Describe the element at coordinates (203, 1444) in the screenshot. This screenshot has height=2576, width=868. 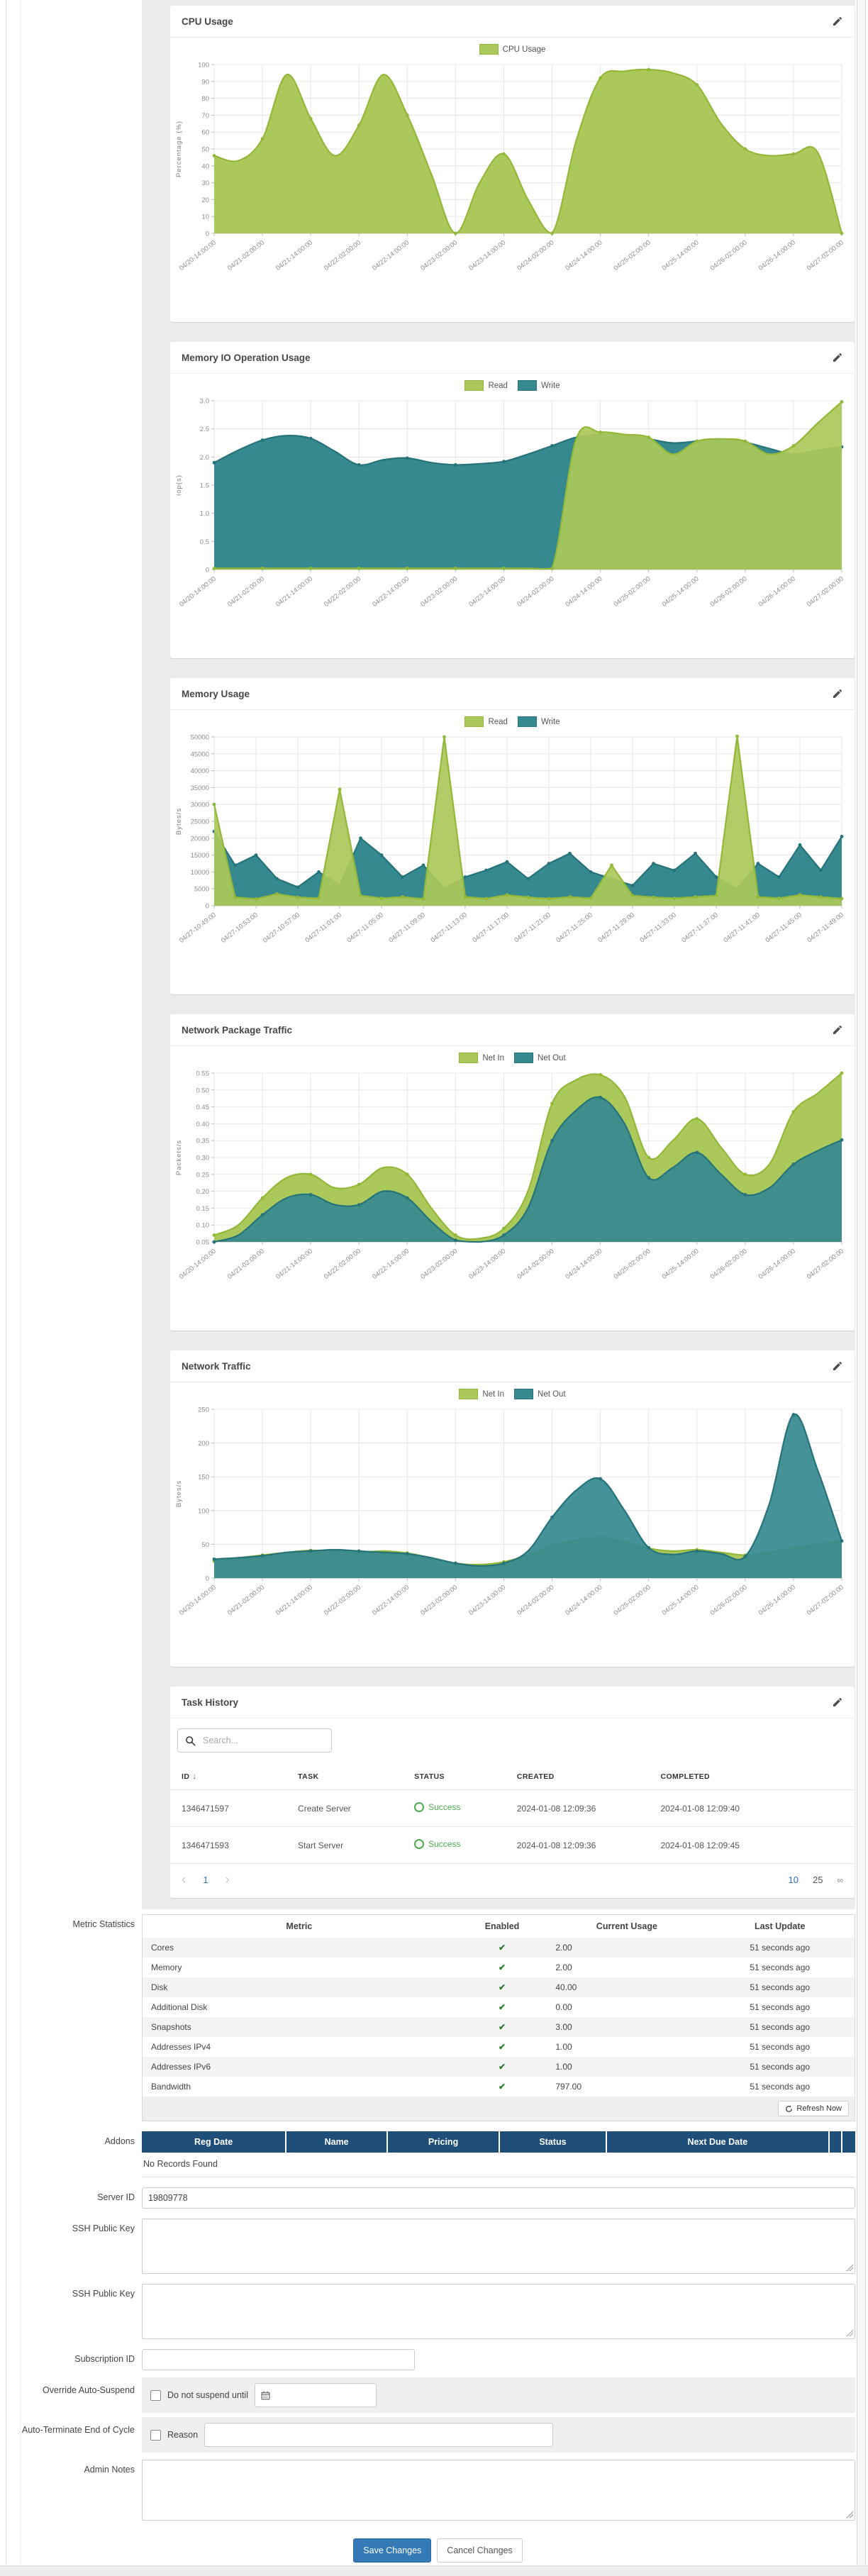
I see `svg-text: 200` at that location.